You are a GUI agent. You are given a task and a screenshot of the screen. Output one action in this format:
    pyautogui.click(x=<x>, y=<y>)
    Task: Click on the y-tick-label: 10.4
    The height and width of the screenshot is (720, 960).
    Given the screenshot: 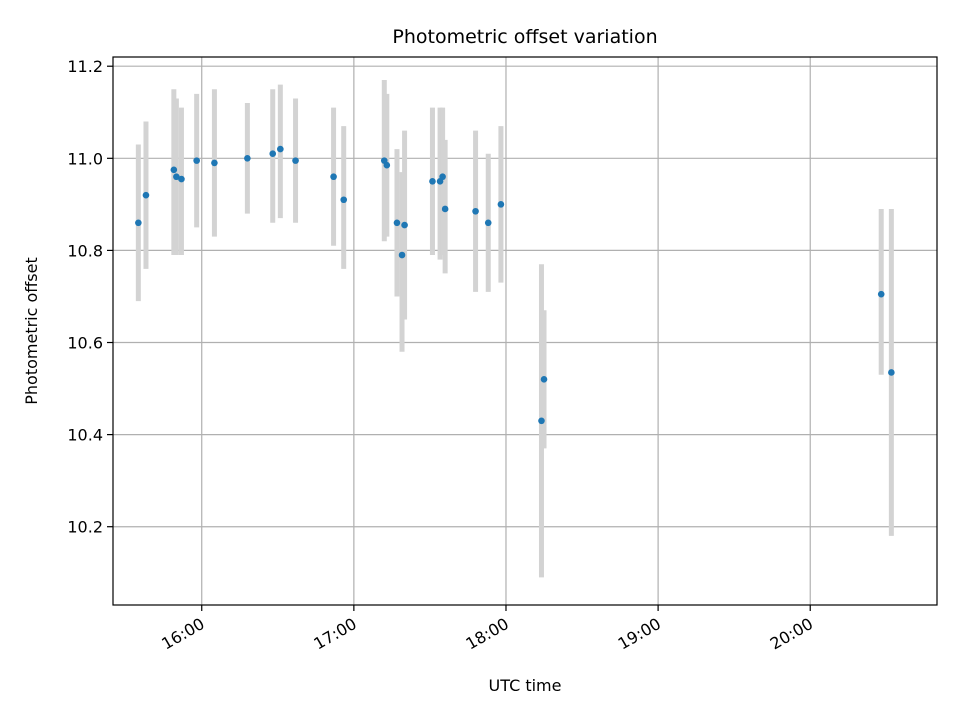 What is the action you would take?
    pyautogui.click(x=85, y=435)
    